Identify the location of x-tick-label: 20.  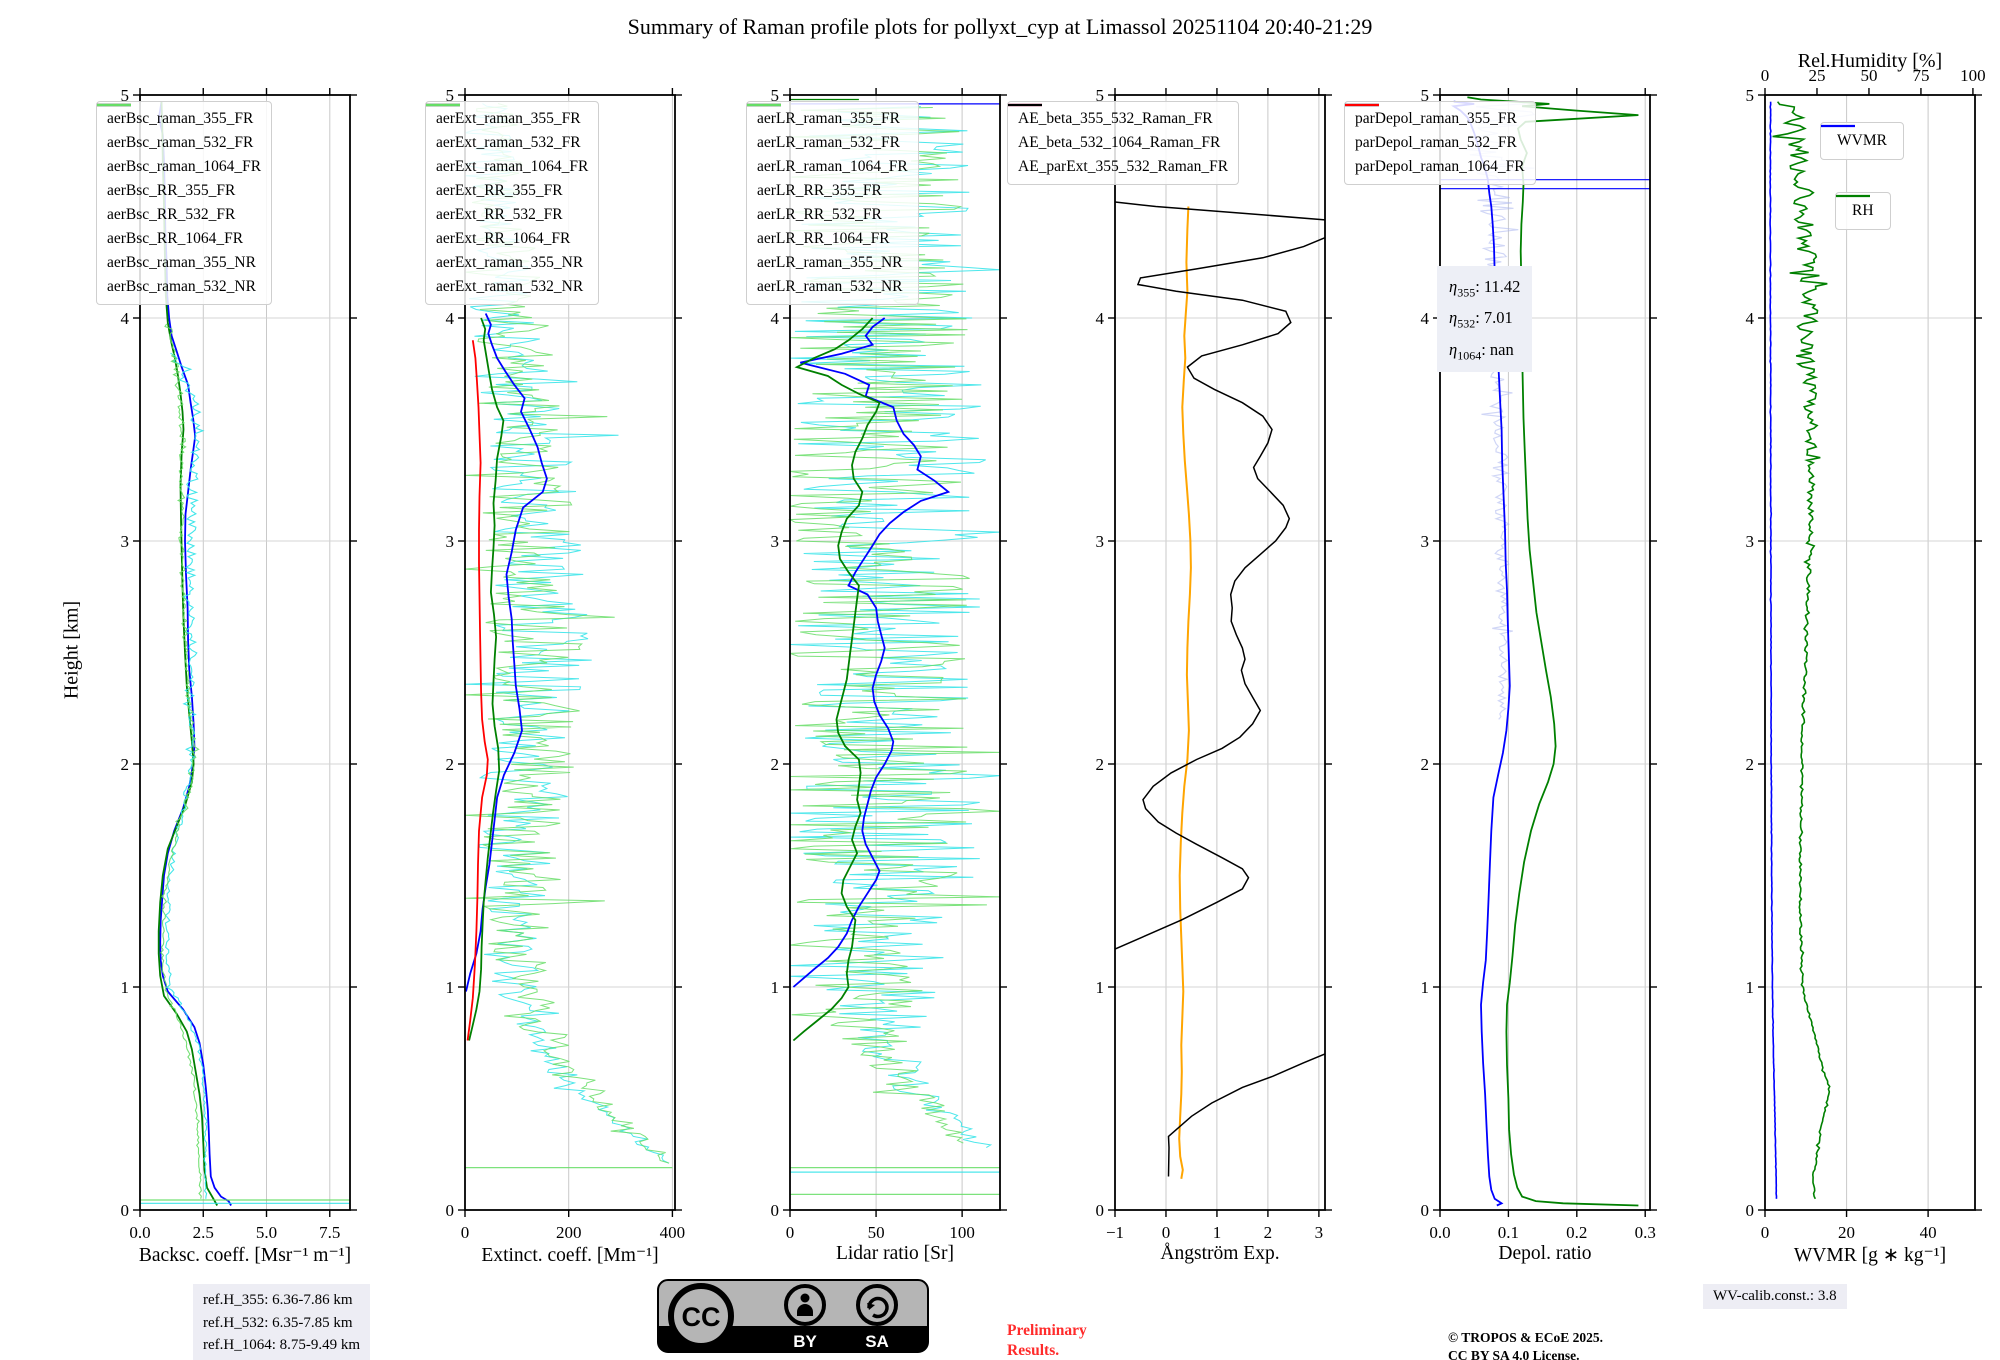
(1846, 1232).